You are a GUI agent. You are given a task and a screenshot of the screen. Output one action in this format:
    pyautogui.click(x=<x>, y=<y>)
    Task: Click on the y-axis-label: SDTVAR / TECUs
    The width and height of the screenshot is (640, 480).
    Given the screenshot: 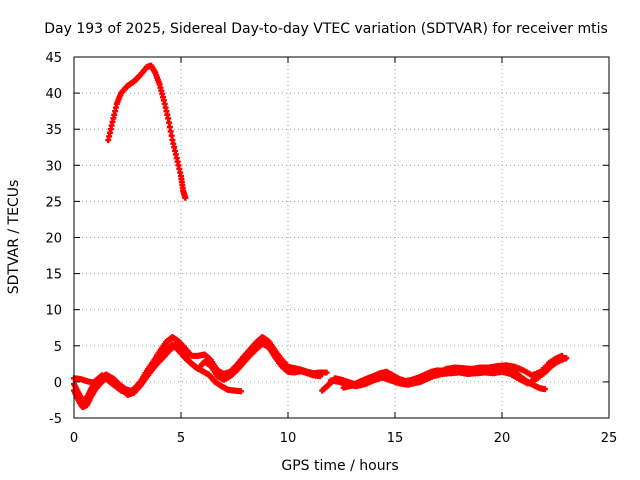 What is the action you would take?
    pyautogui.click(x=14, y=237)
    